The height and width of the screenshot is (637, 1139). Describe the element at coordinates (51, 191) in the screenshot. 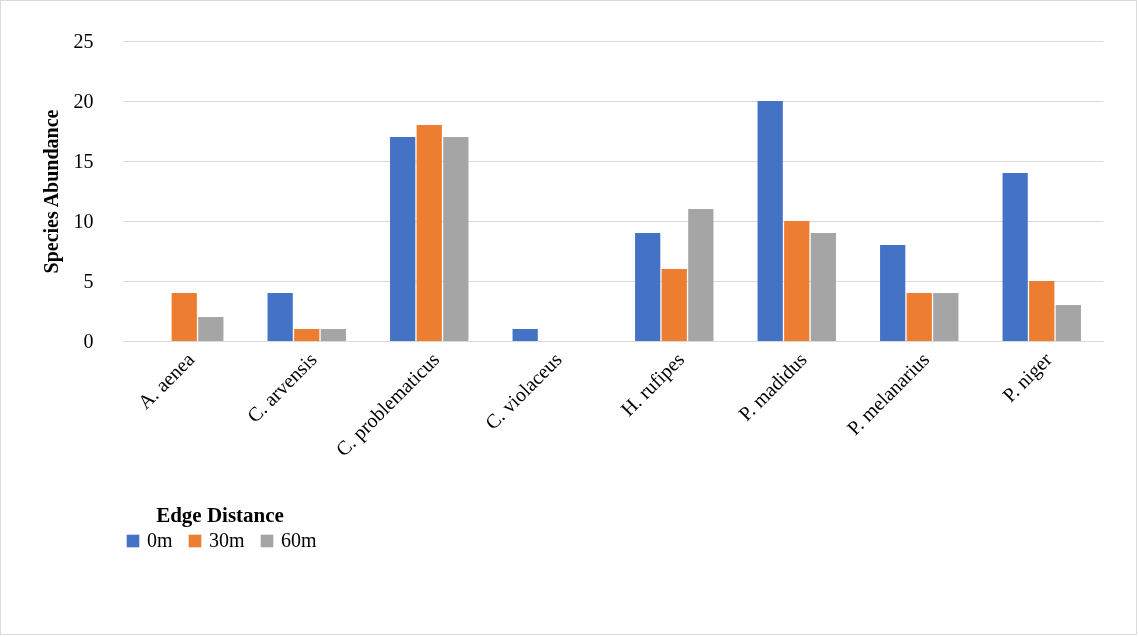

I see `y-axis-title: Species Abundance` at that location.